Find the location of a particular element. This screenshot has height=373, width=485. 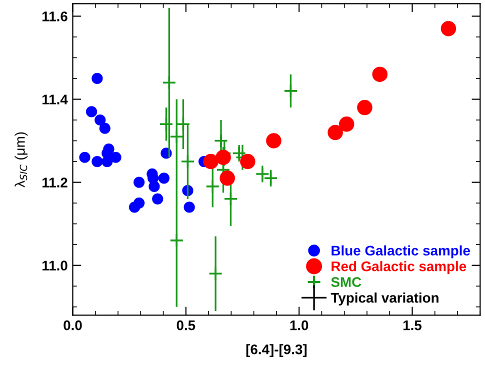

legend-label: Typical variation is located at coordinates (384, 299).